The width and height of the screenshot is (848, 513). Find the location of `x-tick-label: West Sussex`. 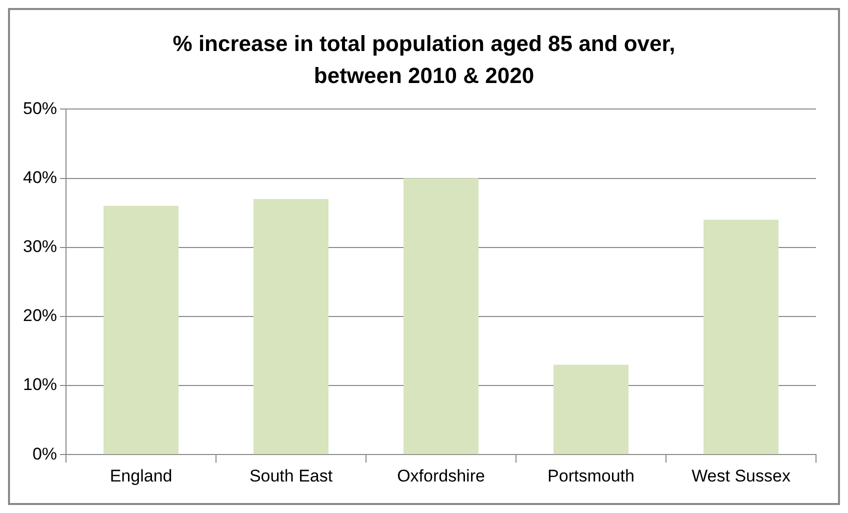

x-tick-label: West Sussex is located at coordinates (741, 476).